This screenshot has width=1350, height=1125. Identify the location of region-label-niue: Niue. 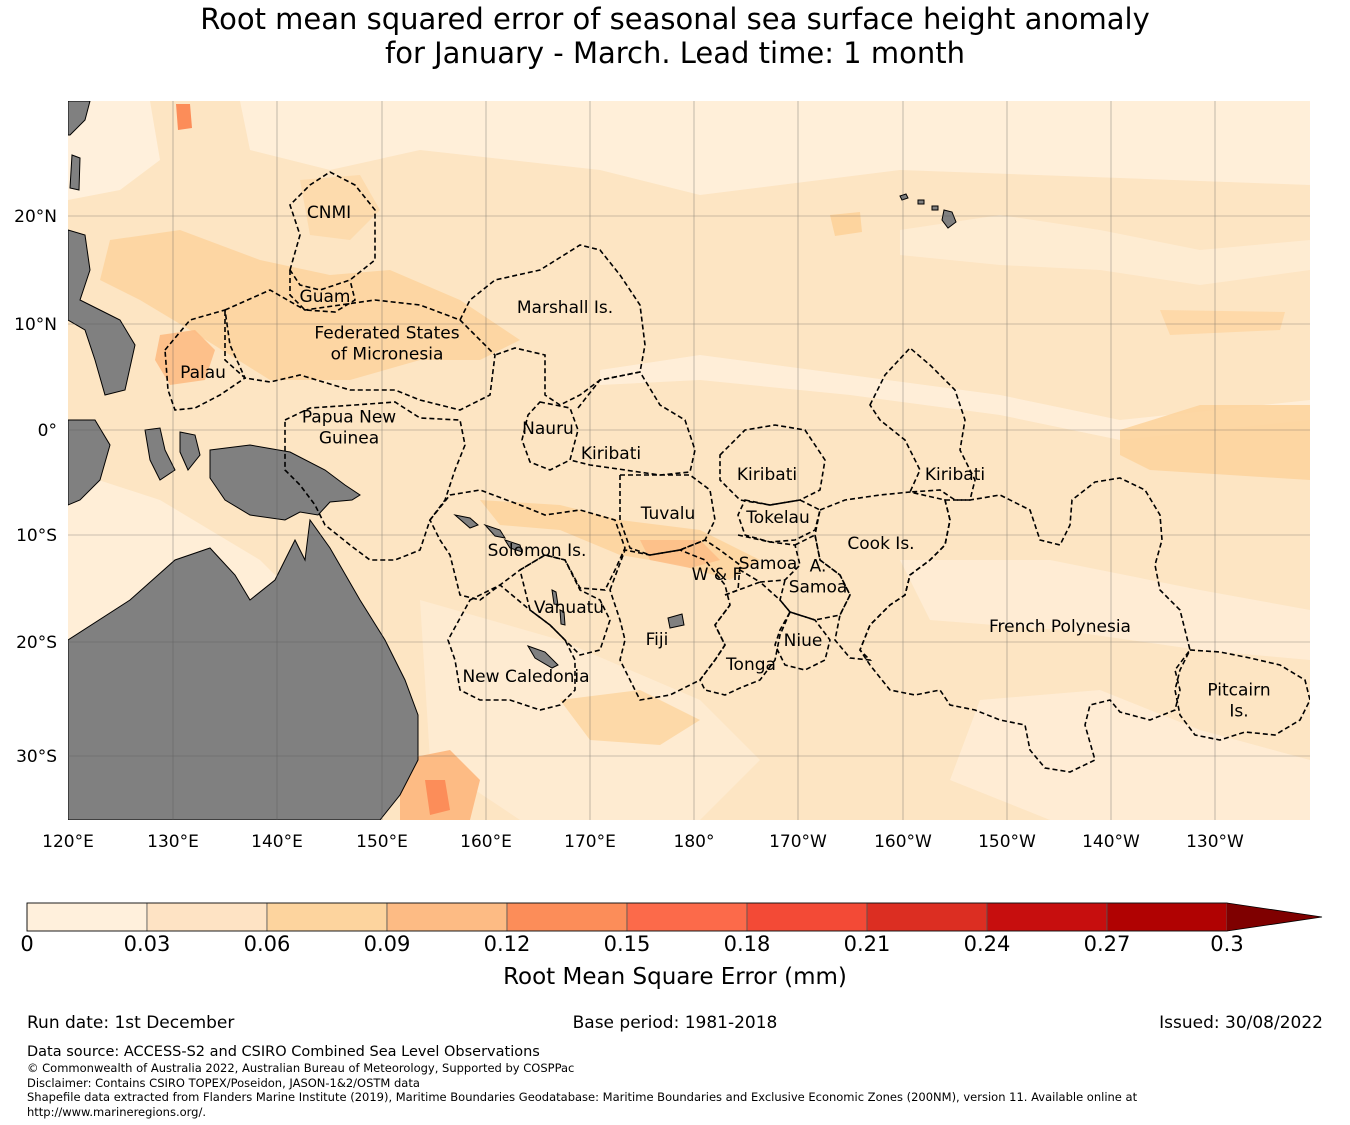
(803, 641).